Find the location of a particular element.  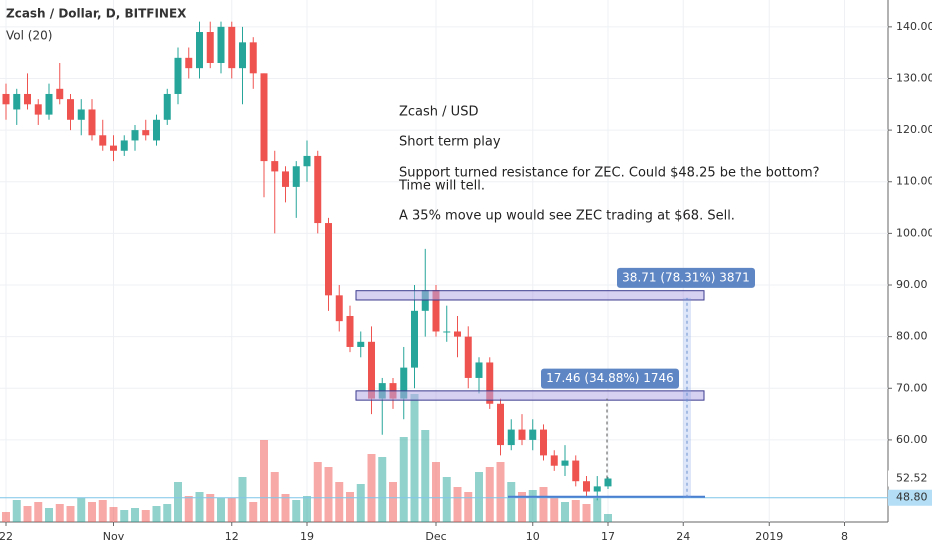

x-tick-label: 24 is located at coordinates (683, 536).